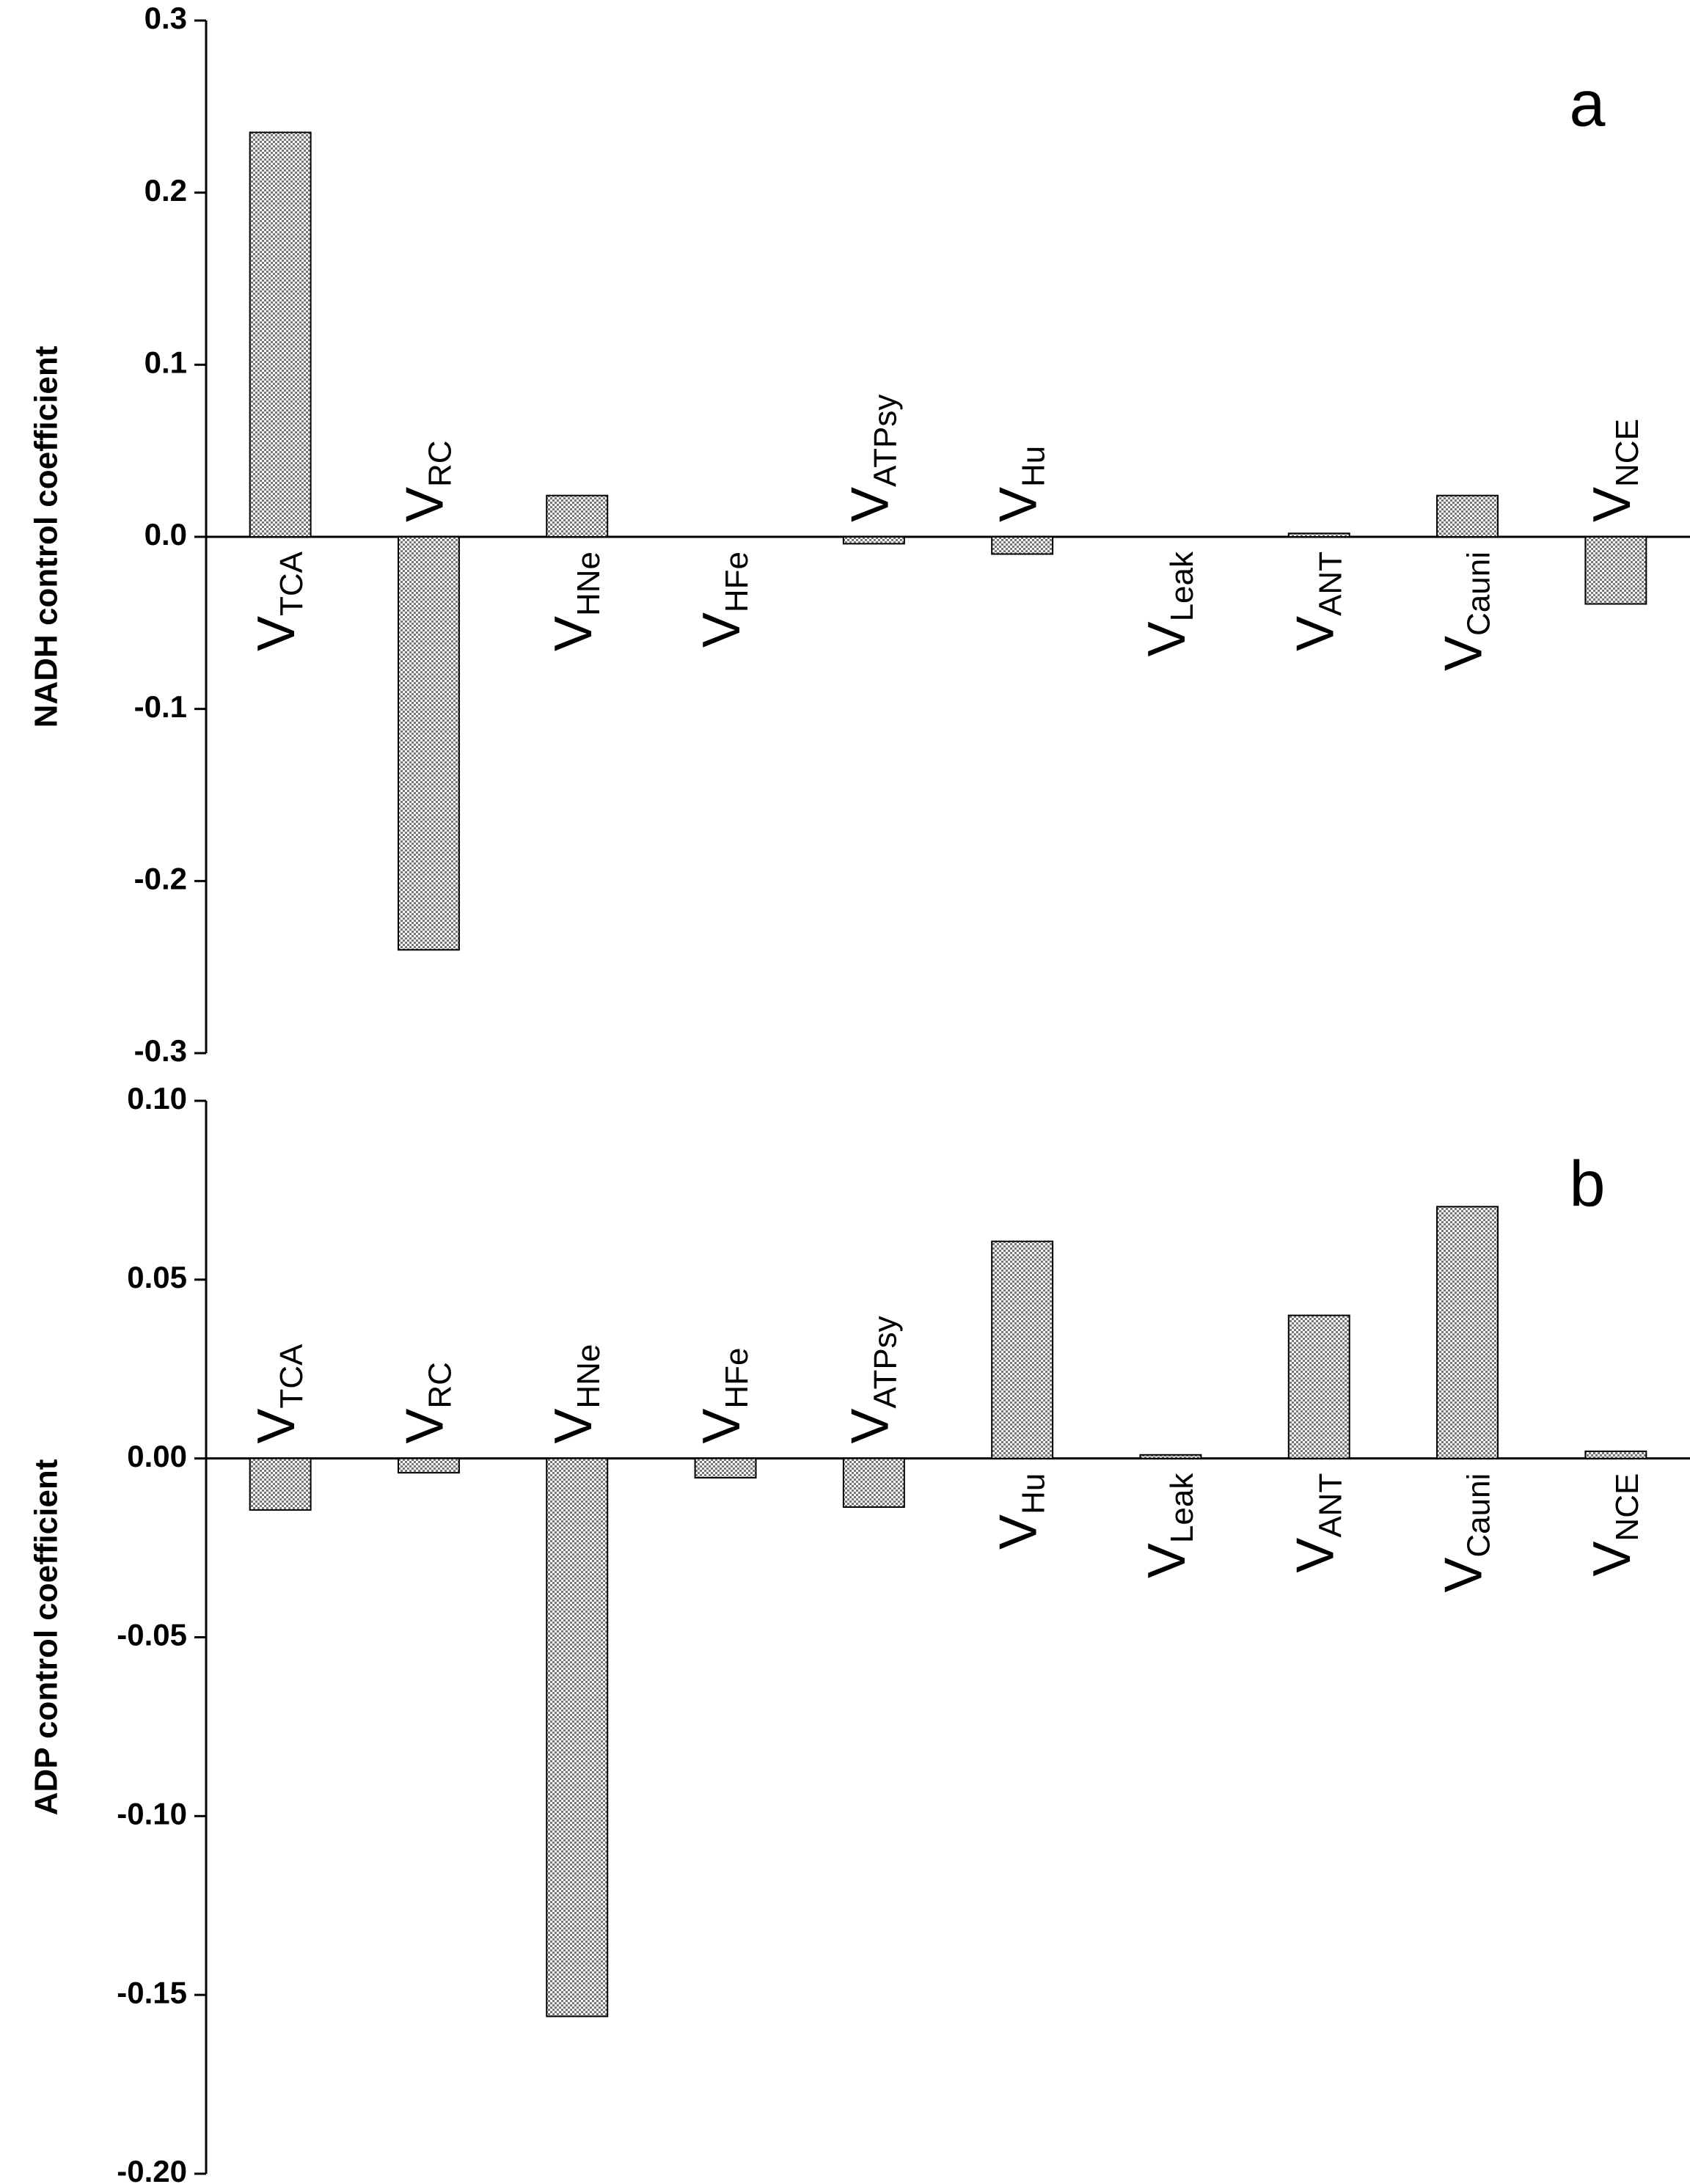  What do you see at coordinates (47, 536) in the screenshot?
I see `y-axis-label: NADH control coefficient` at bounding box center [47, 536].